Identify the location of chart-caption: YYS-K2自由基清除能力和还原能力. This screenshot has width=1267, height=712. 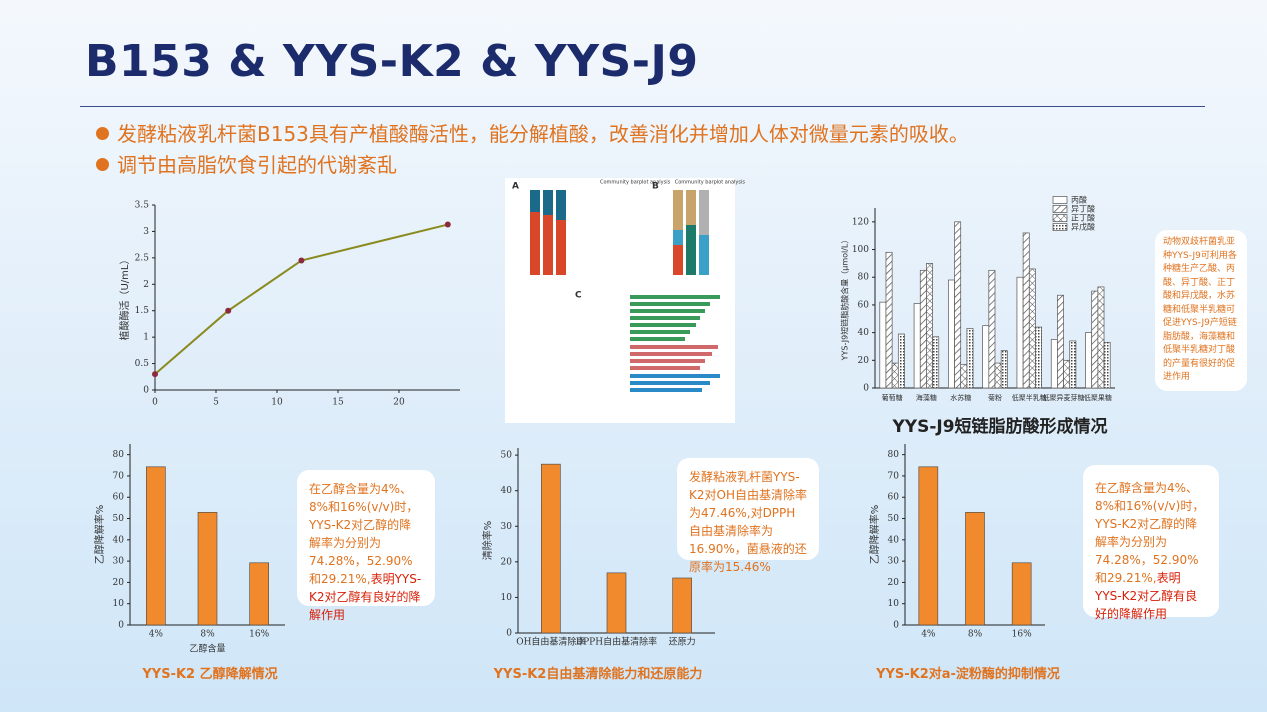
(598, 674).